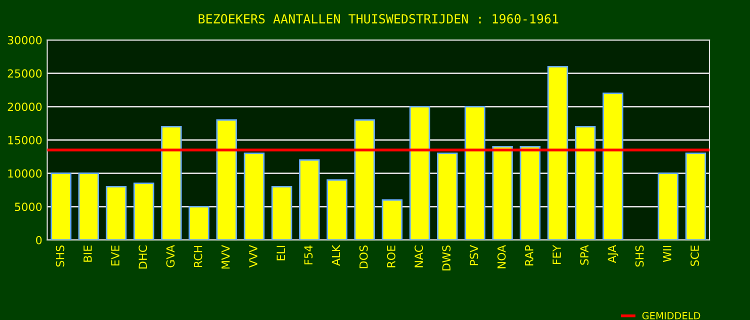 The height and width of the screenshot is (320, 750). What do you see at coordinates (584, 254) in the screenshot?
I see `x-tick-label: SPA` at bounding box center [584, 254].